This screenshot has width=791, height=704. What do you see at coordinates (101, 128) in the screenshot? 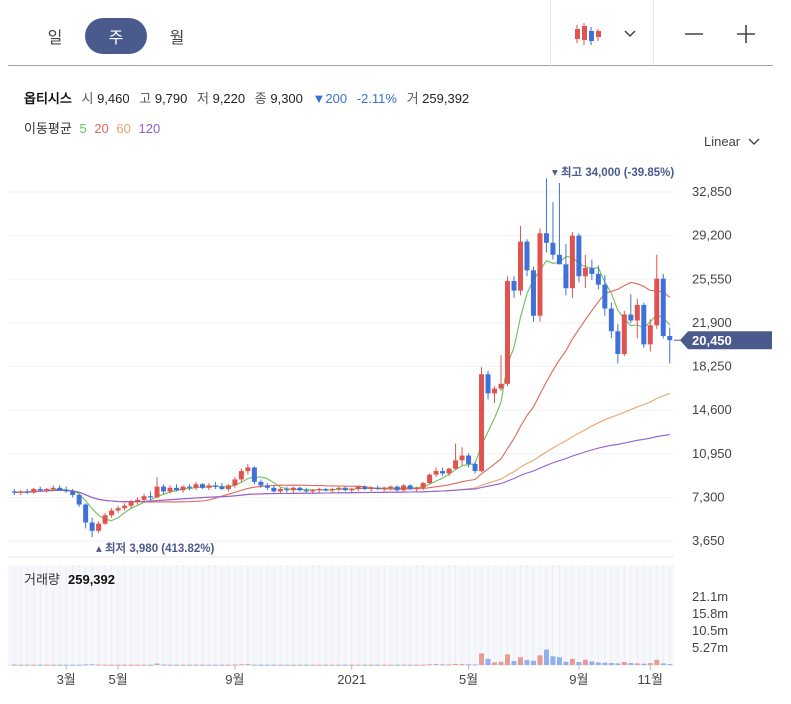
I see `ma-20-label: 20` at bounding box center [101, 128].